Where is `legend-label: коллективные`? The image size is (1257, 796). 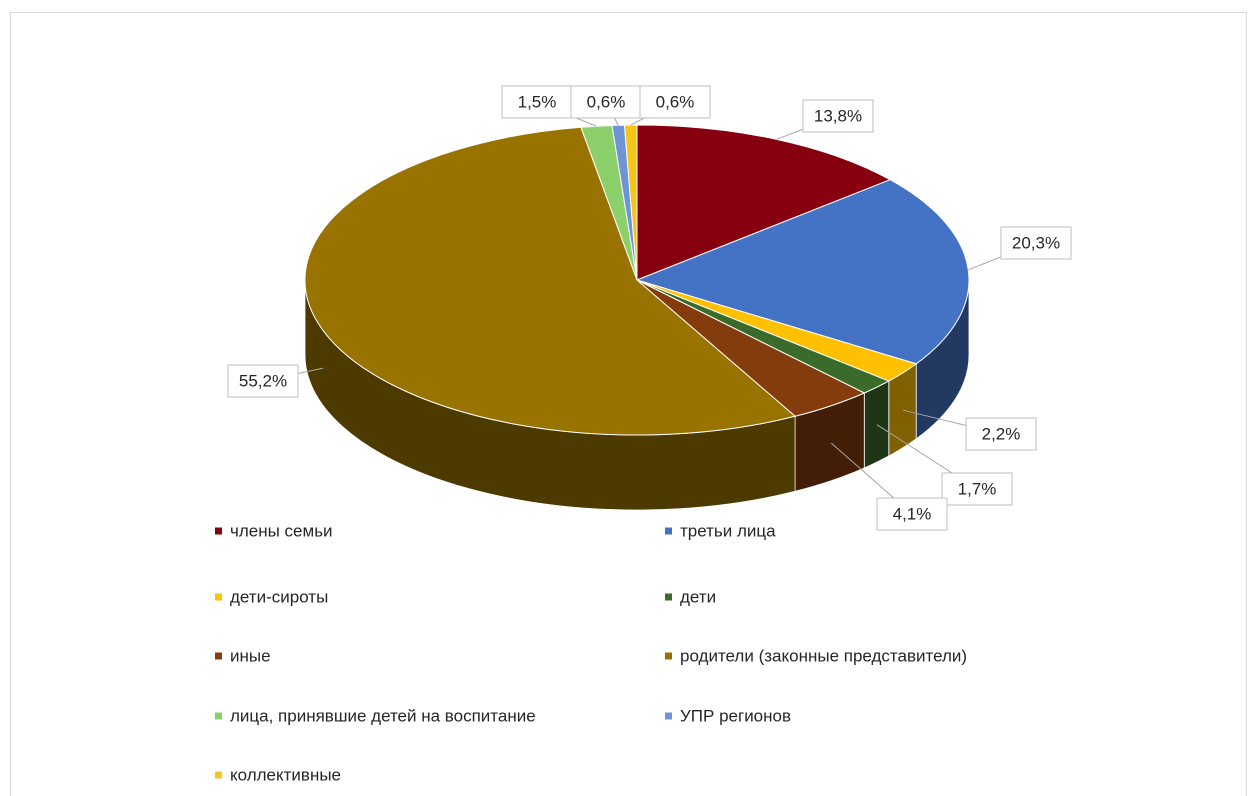 legend-label: коллективные is located at coordinates (285, 774).